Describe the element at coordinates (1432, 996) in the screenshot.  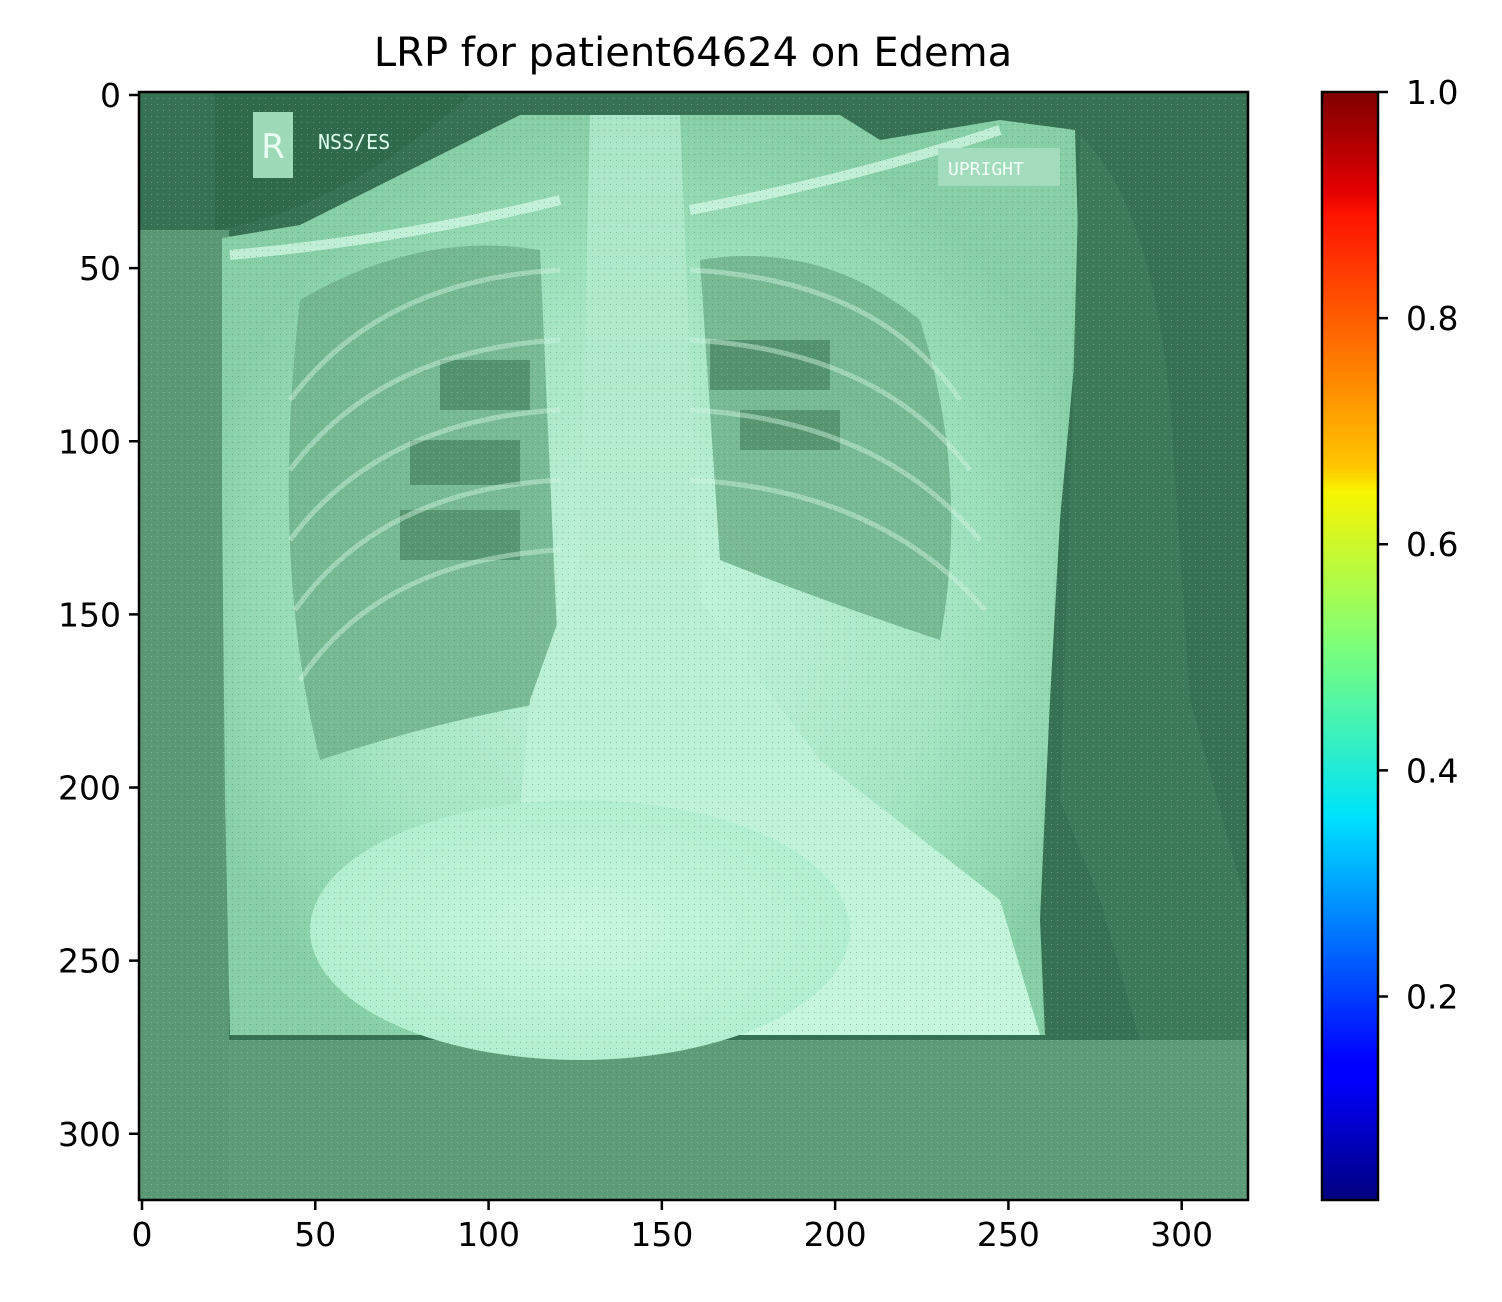
I see `colorbar-tick-label: 0.2` at that location.